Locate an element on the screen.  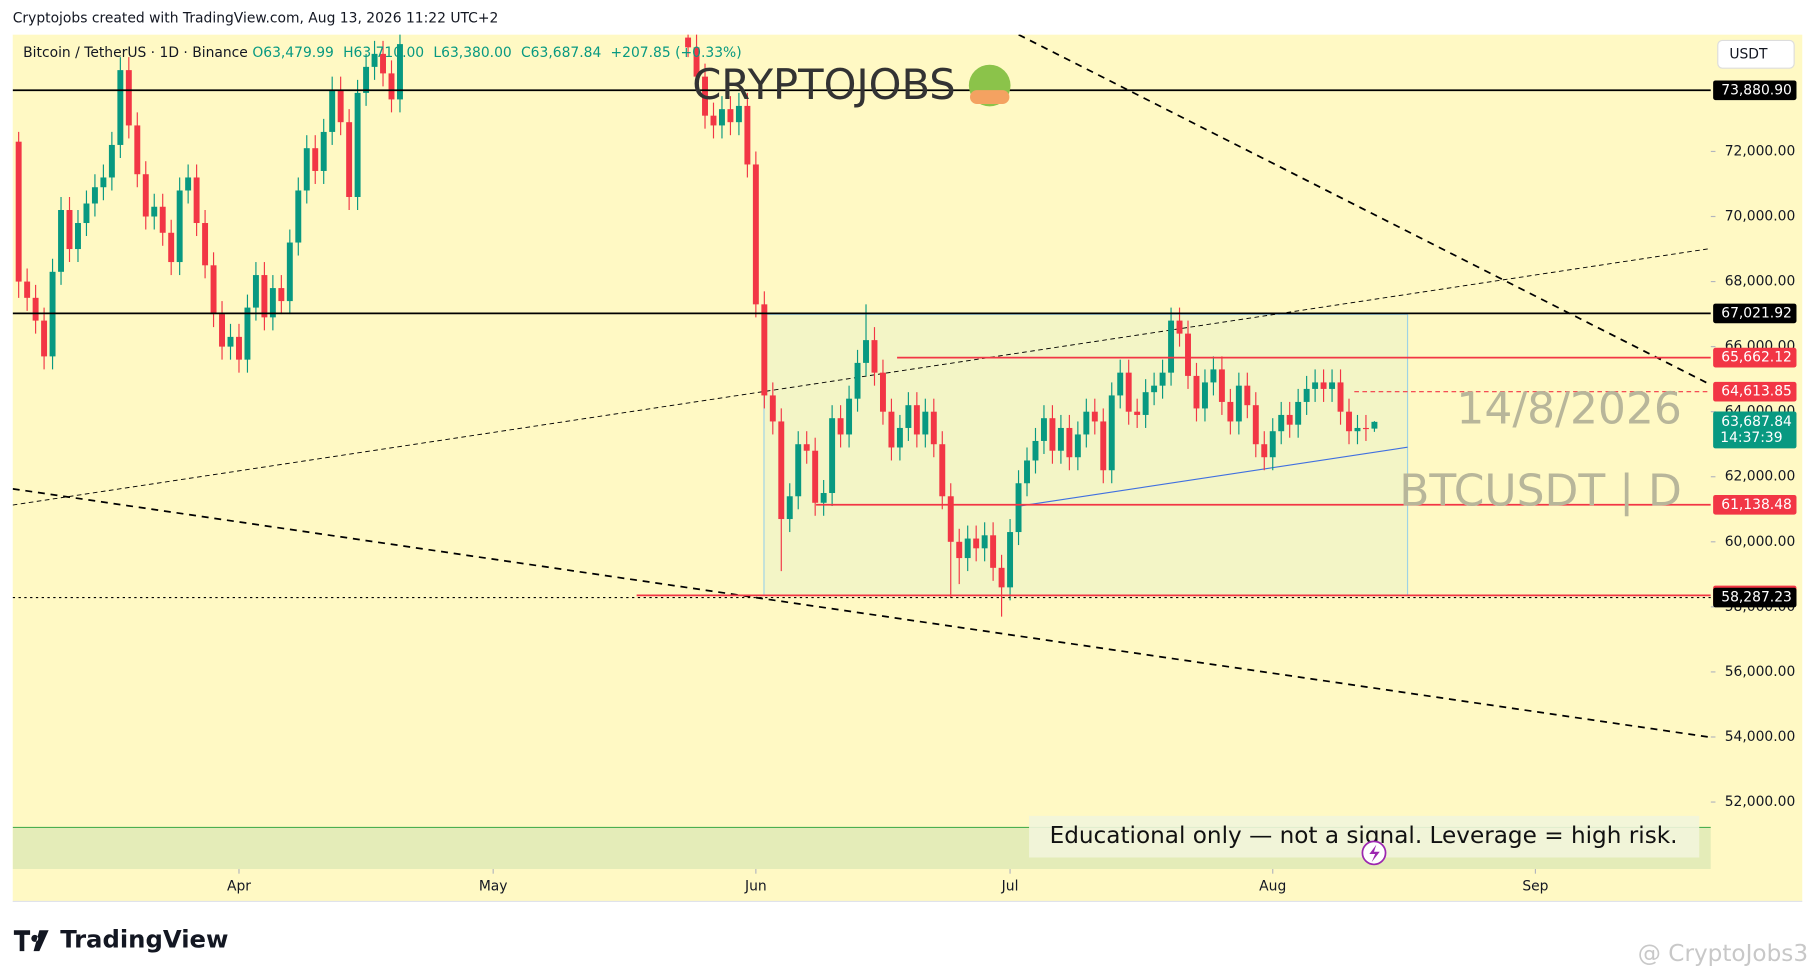
y-tick-label: 52,000.00 is located at coordinates (1760, 802).